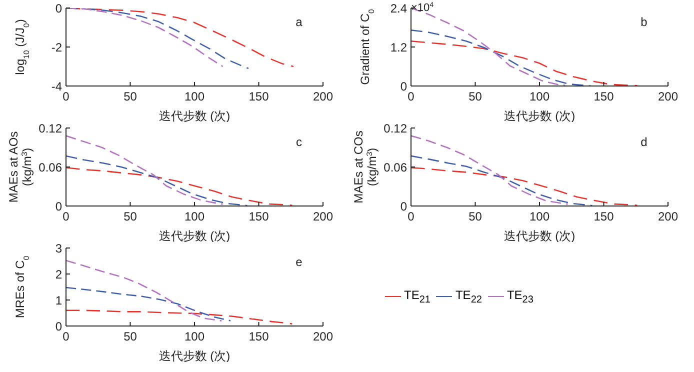  I want to click on y-tick-label: 3, so click(58, 248).